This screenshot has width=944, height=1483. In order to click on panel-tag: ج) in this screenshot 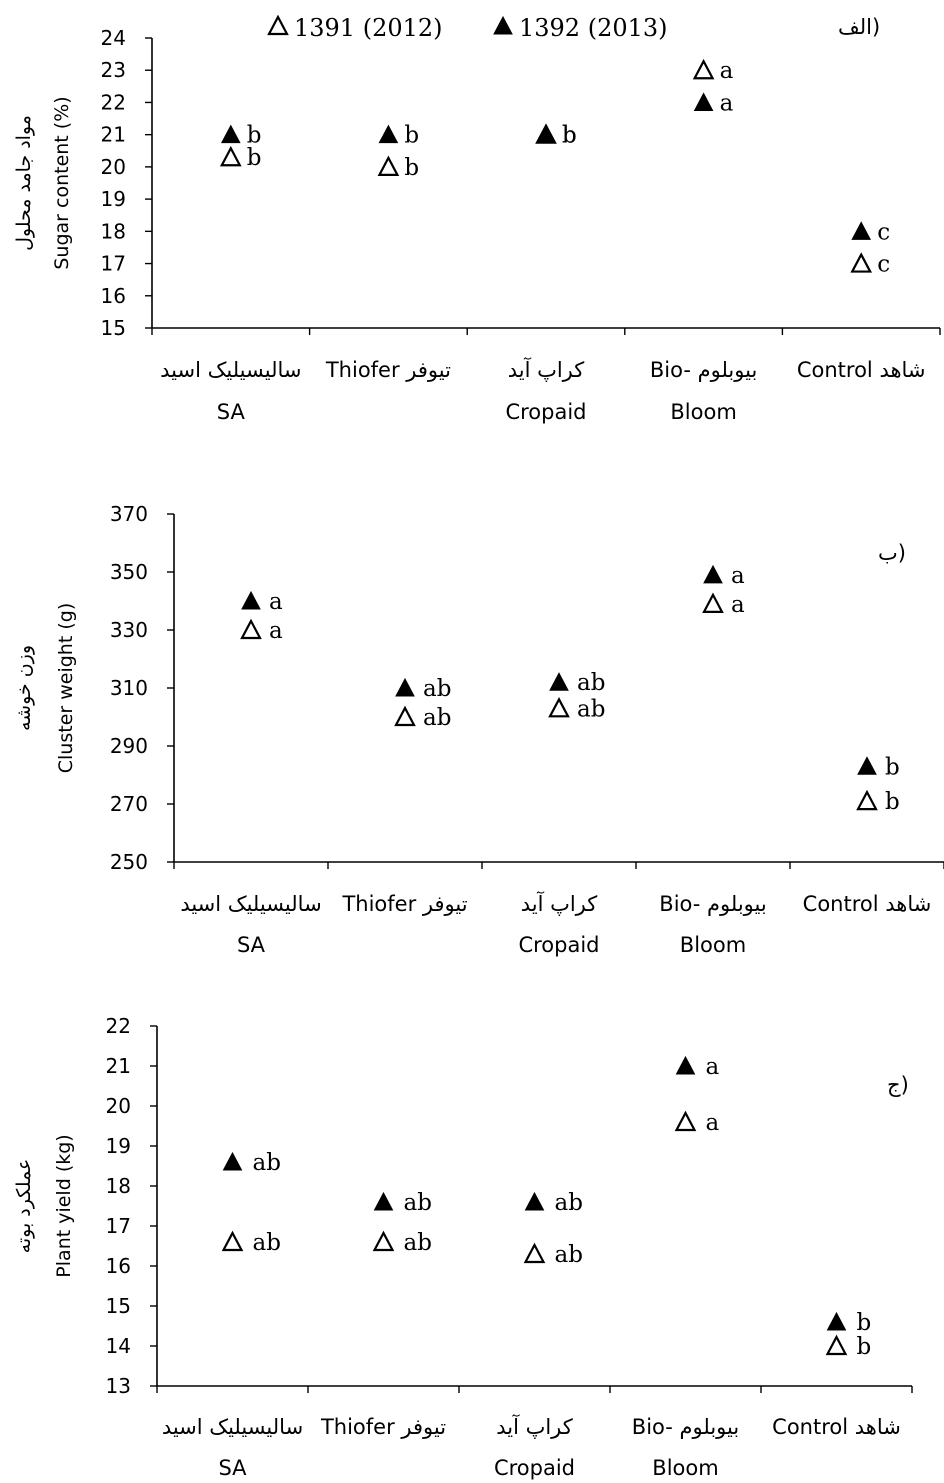, I will do `click(898, 1085)`.